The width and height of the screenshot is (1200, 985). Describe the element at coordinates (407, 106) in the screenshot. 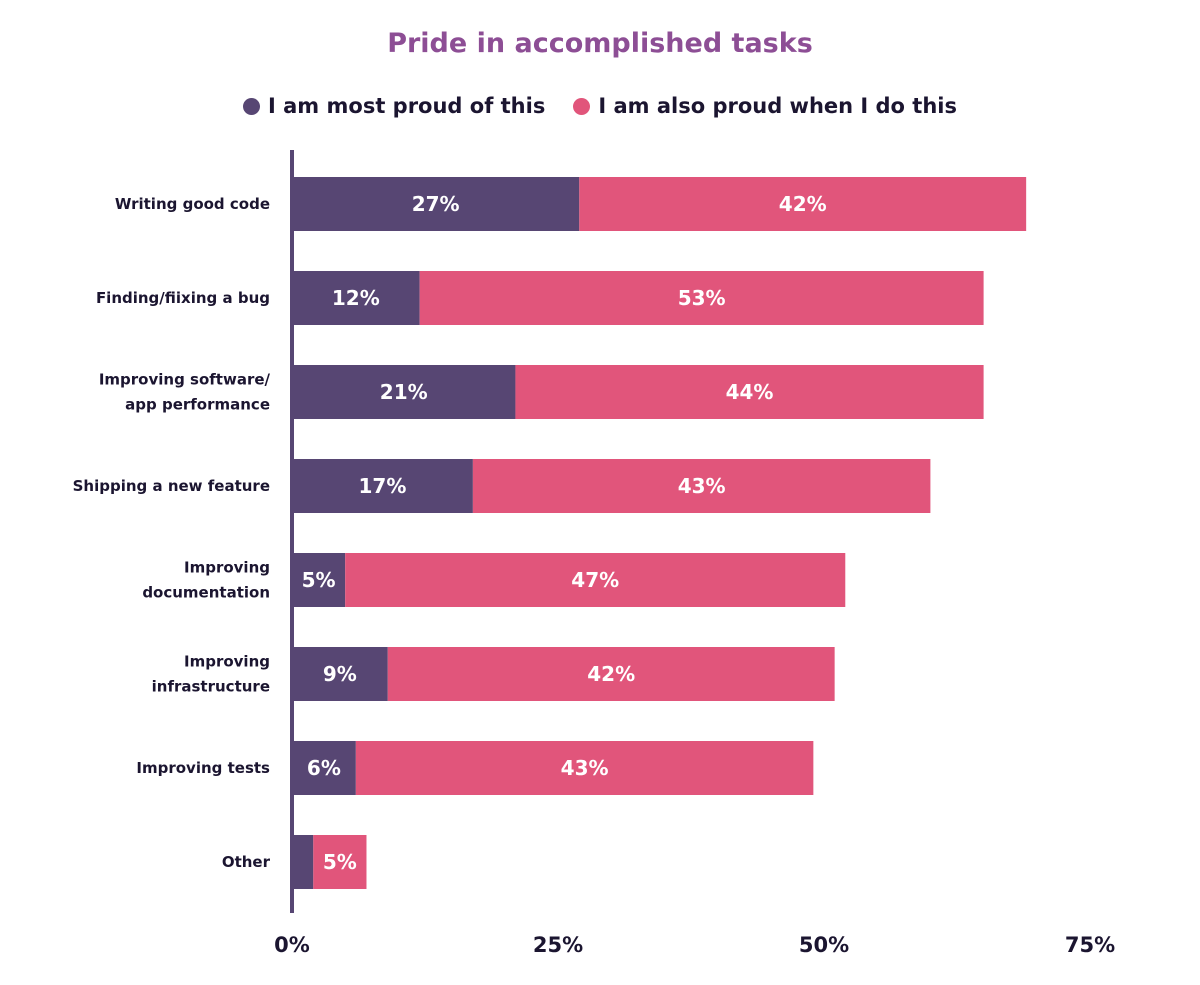

I see `legend-label: I am most proud of this` at that location.